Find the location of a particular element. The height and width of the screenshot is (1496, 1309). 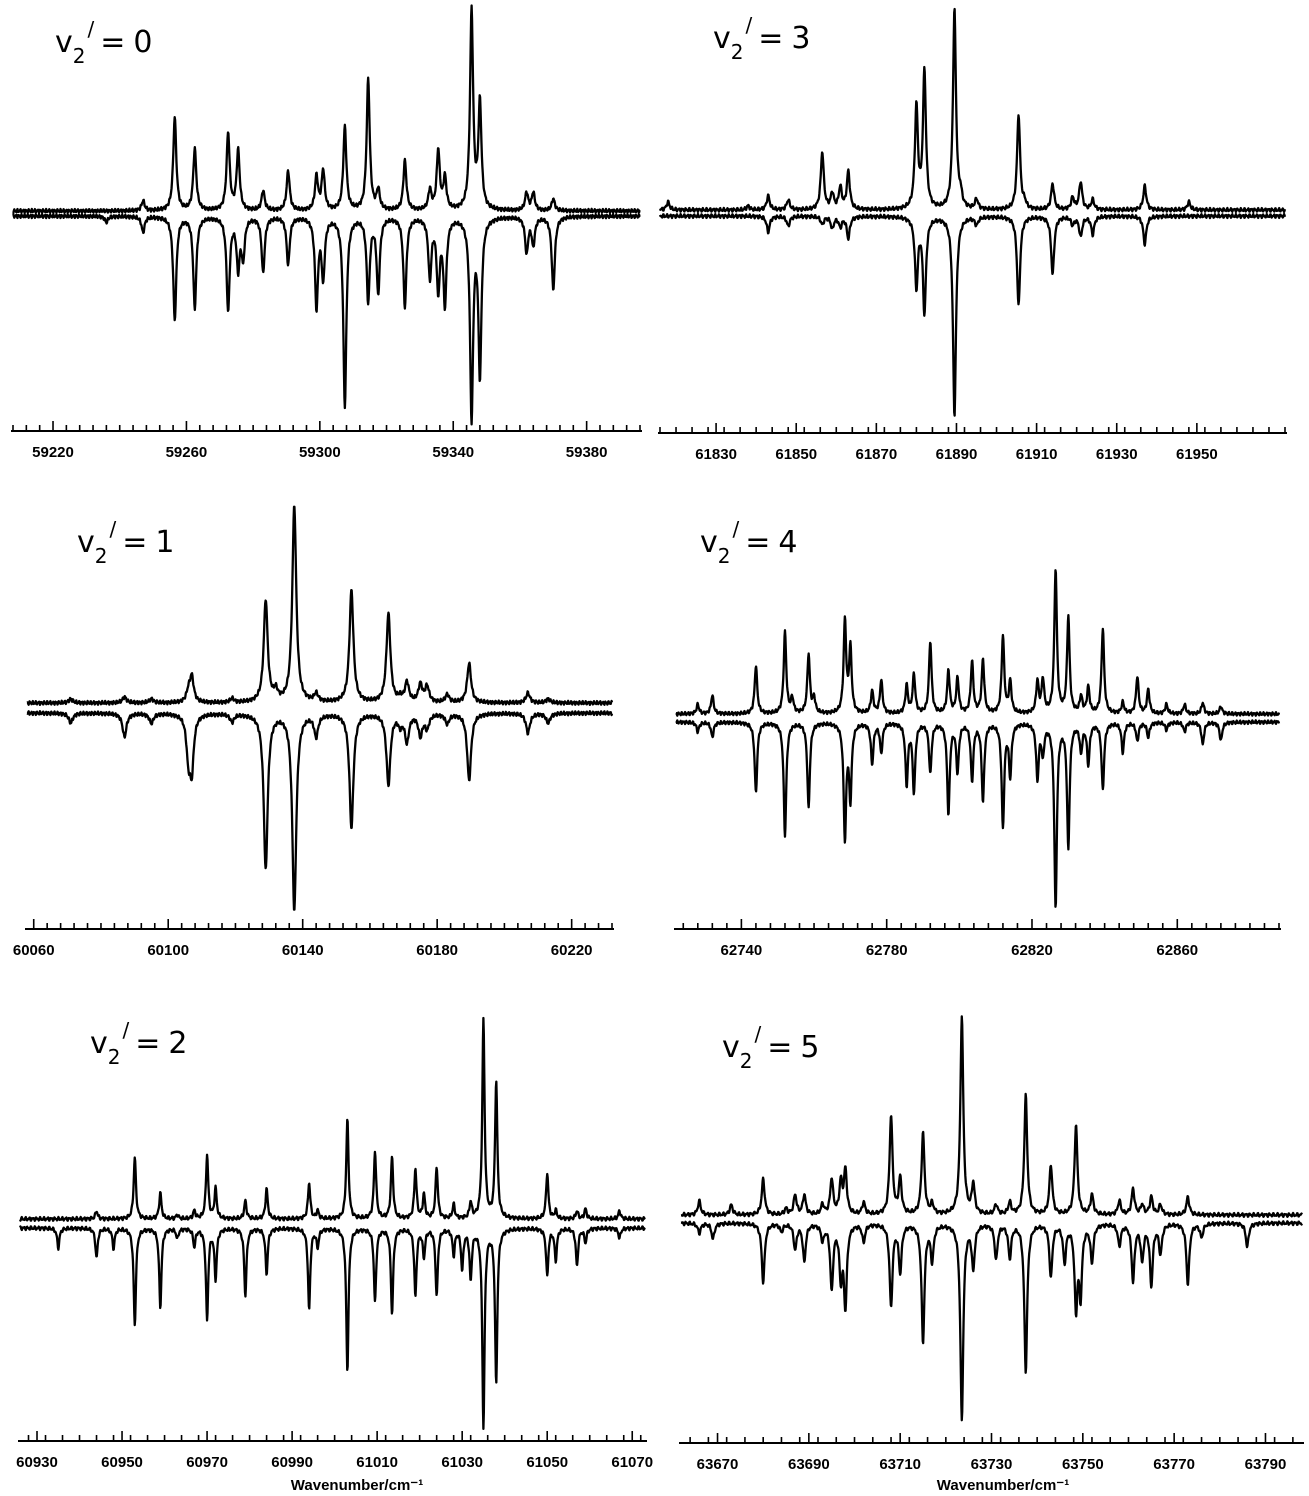

x-tick-label: 61050 is located at coordinates (547, 1462).